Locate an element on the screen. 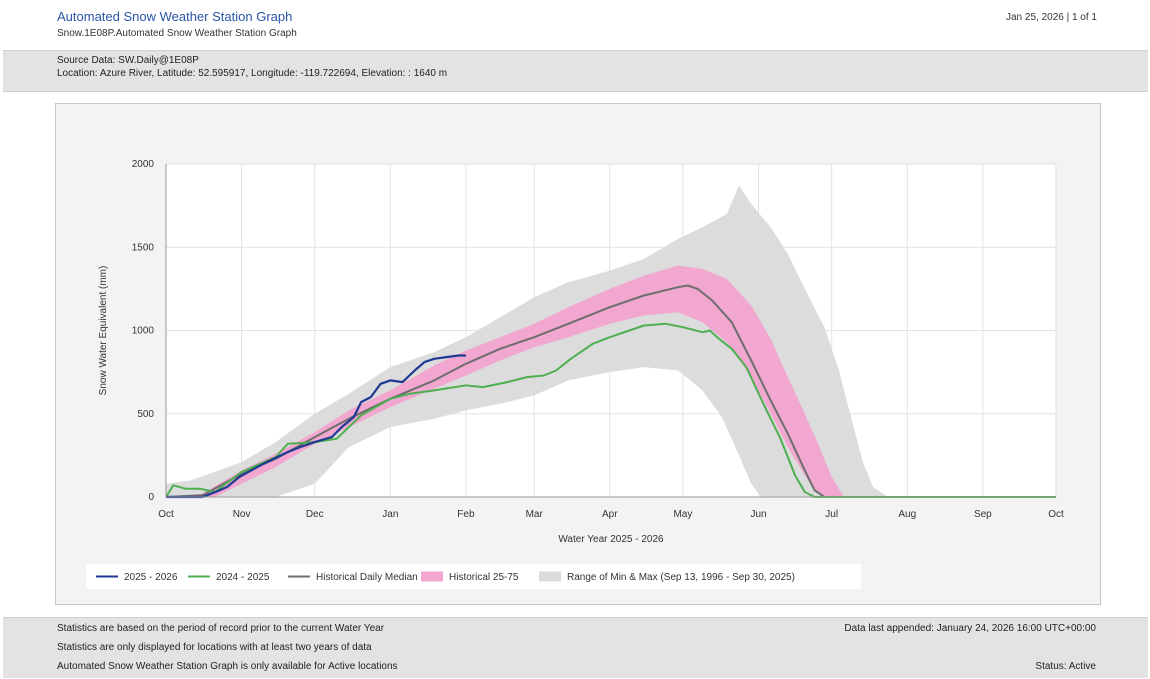 The height and width of the screenshot is (679, 1150). report-date-page: Jan 25, 2026 | 1 of 1 is located at coordinates (1051, 17).